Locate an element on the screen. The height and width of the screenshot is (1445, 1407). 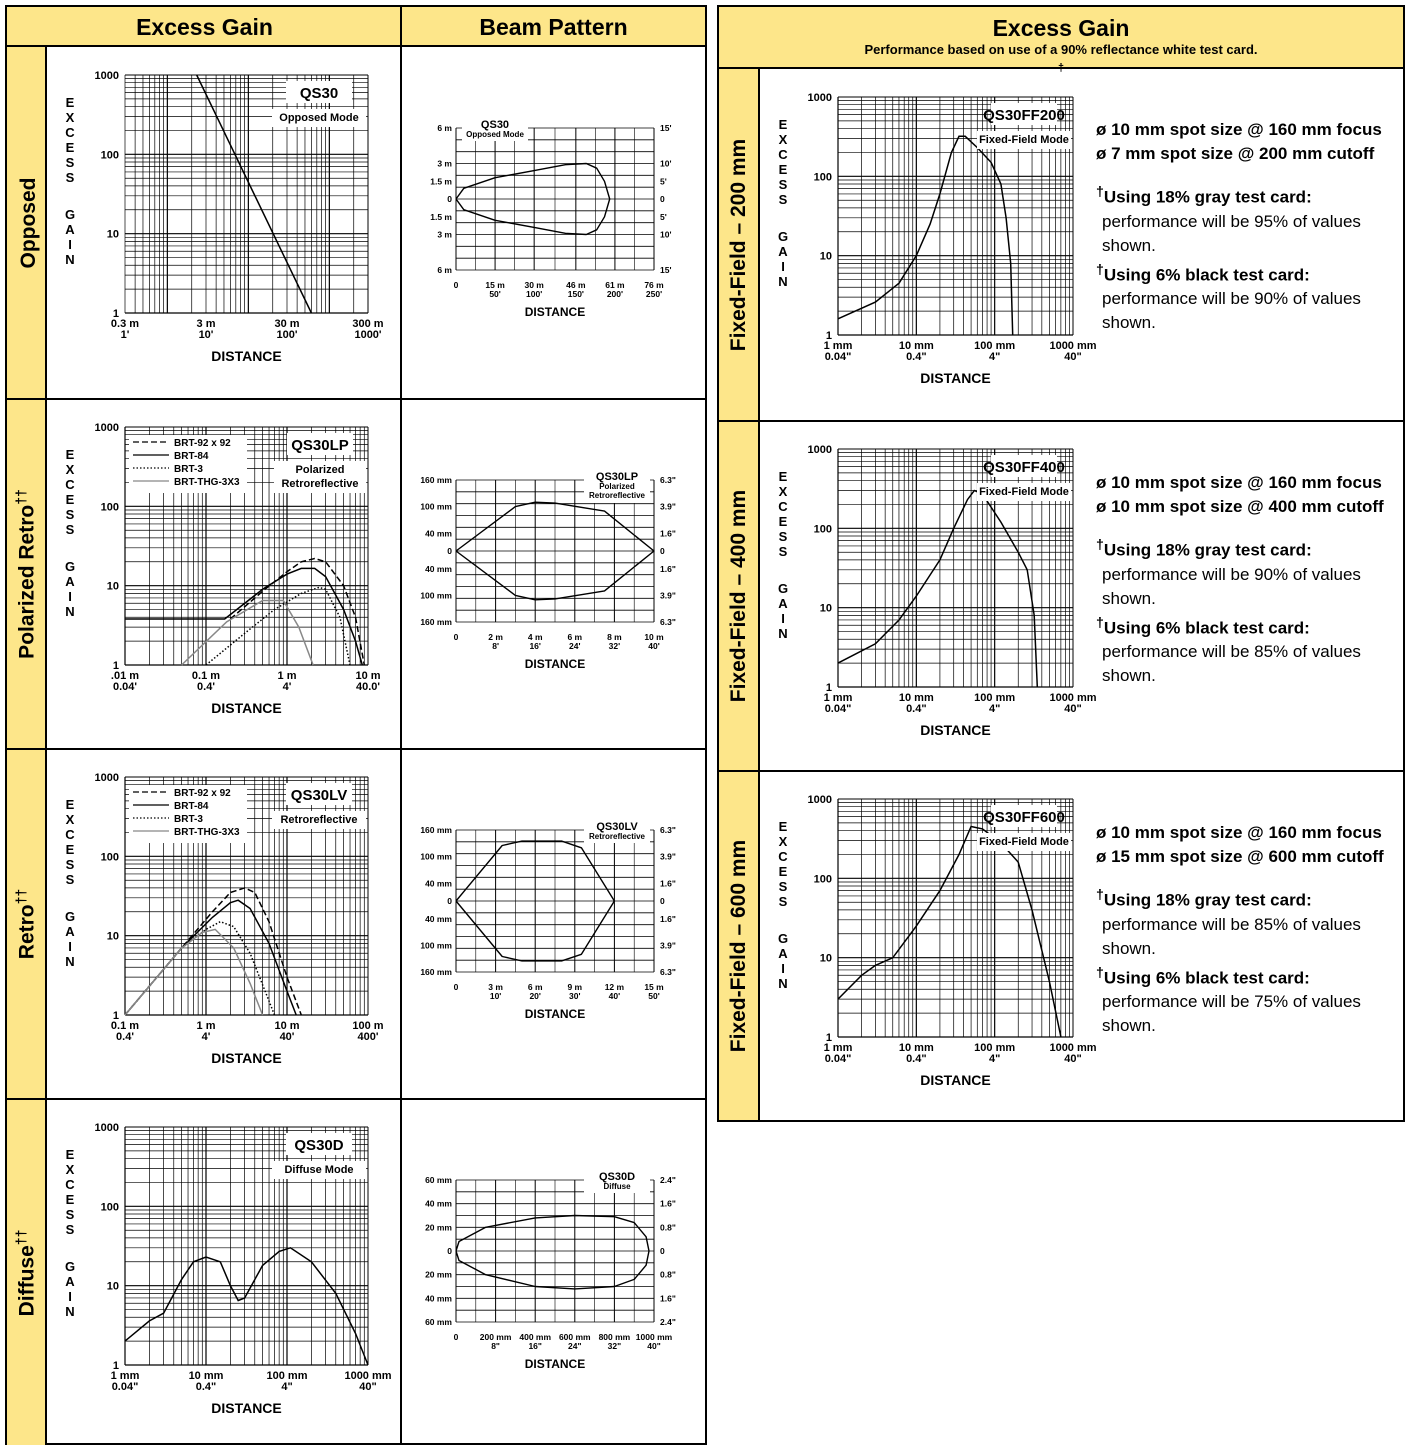
x-tick-label: 100' is located at coordinates (534, 294).